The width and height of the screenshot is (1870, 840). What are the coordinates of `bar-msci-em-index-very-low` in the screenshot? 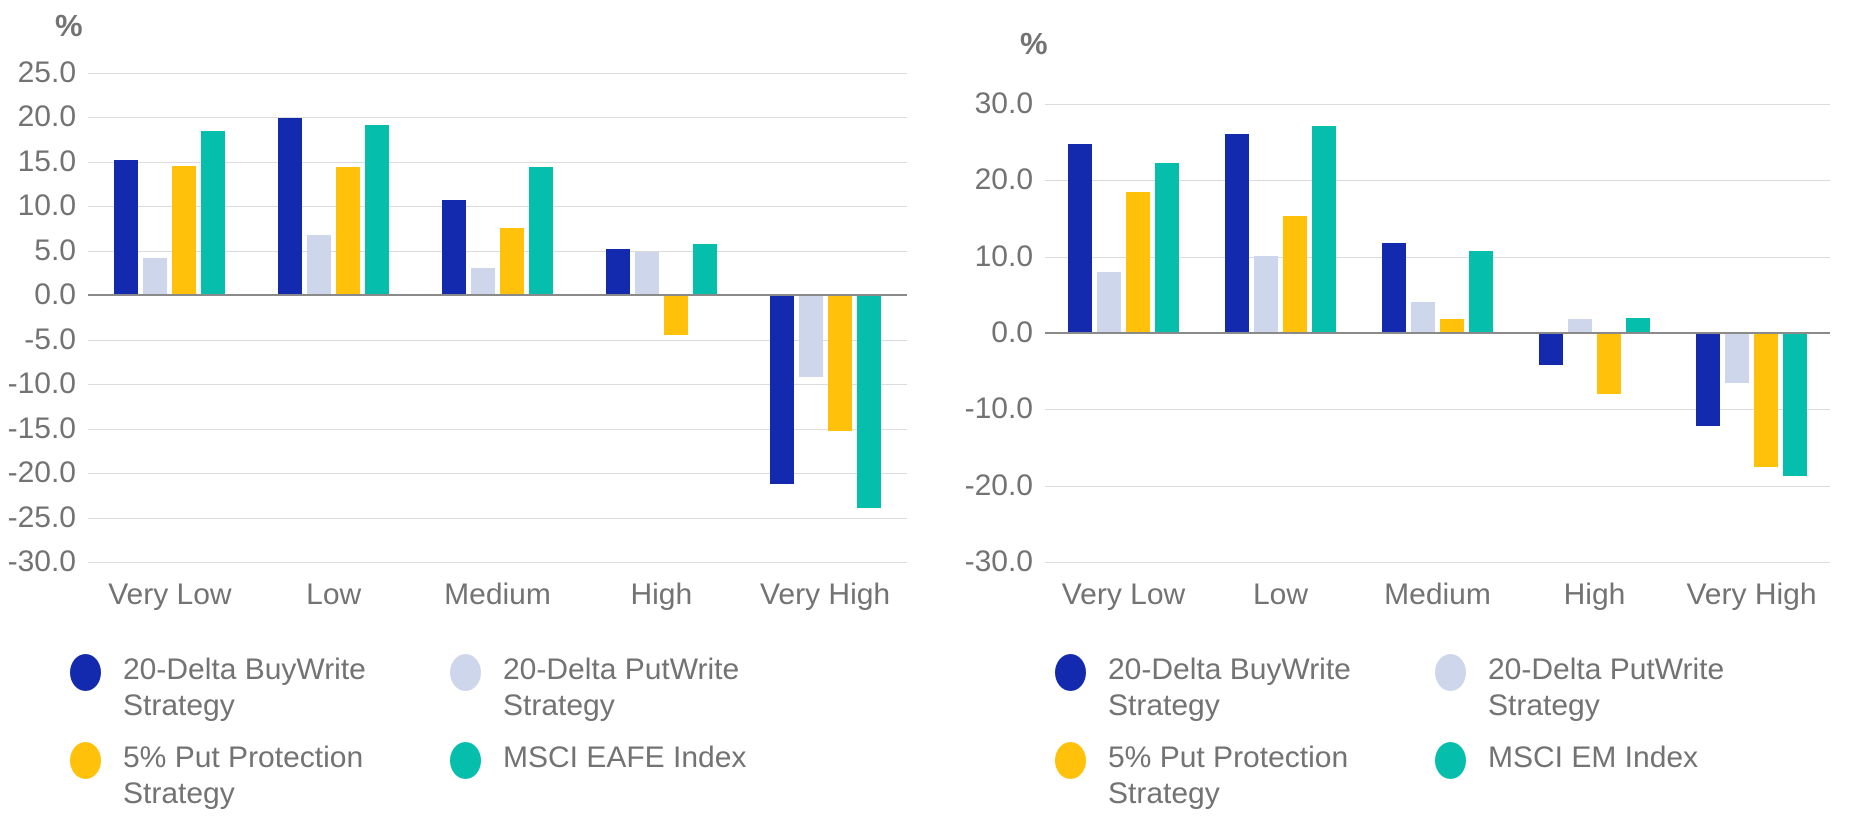 It's located at (1167, 247).